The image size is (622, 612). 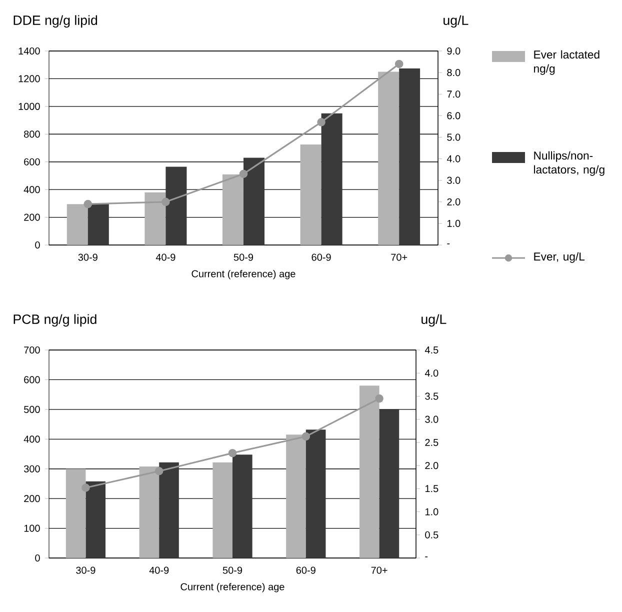 What do you see at coordinates (431, 534) in the screenshot?
I see `y2-tick-label: 0.5` at bounding box center [431, 534].